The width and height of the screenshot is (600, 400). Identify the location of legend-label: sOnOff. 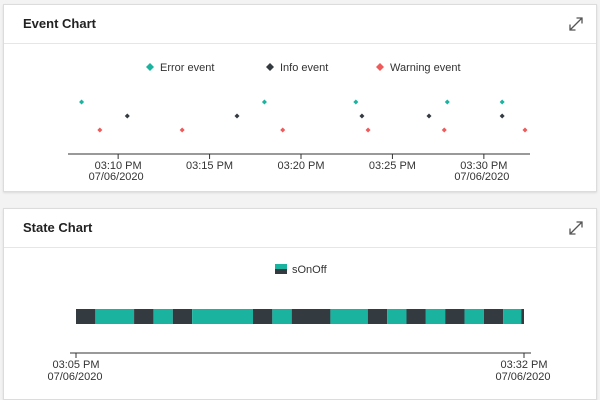
(310, 270).